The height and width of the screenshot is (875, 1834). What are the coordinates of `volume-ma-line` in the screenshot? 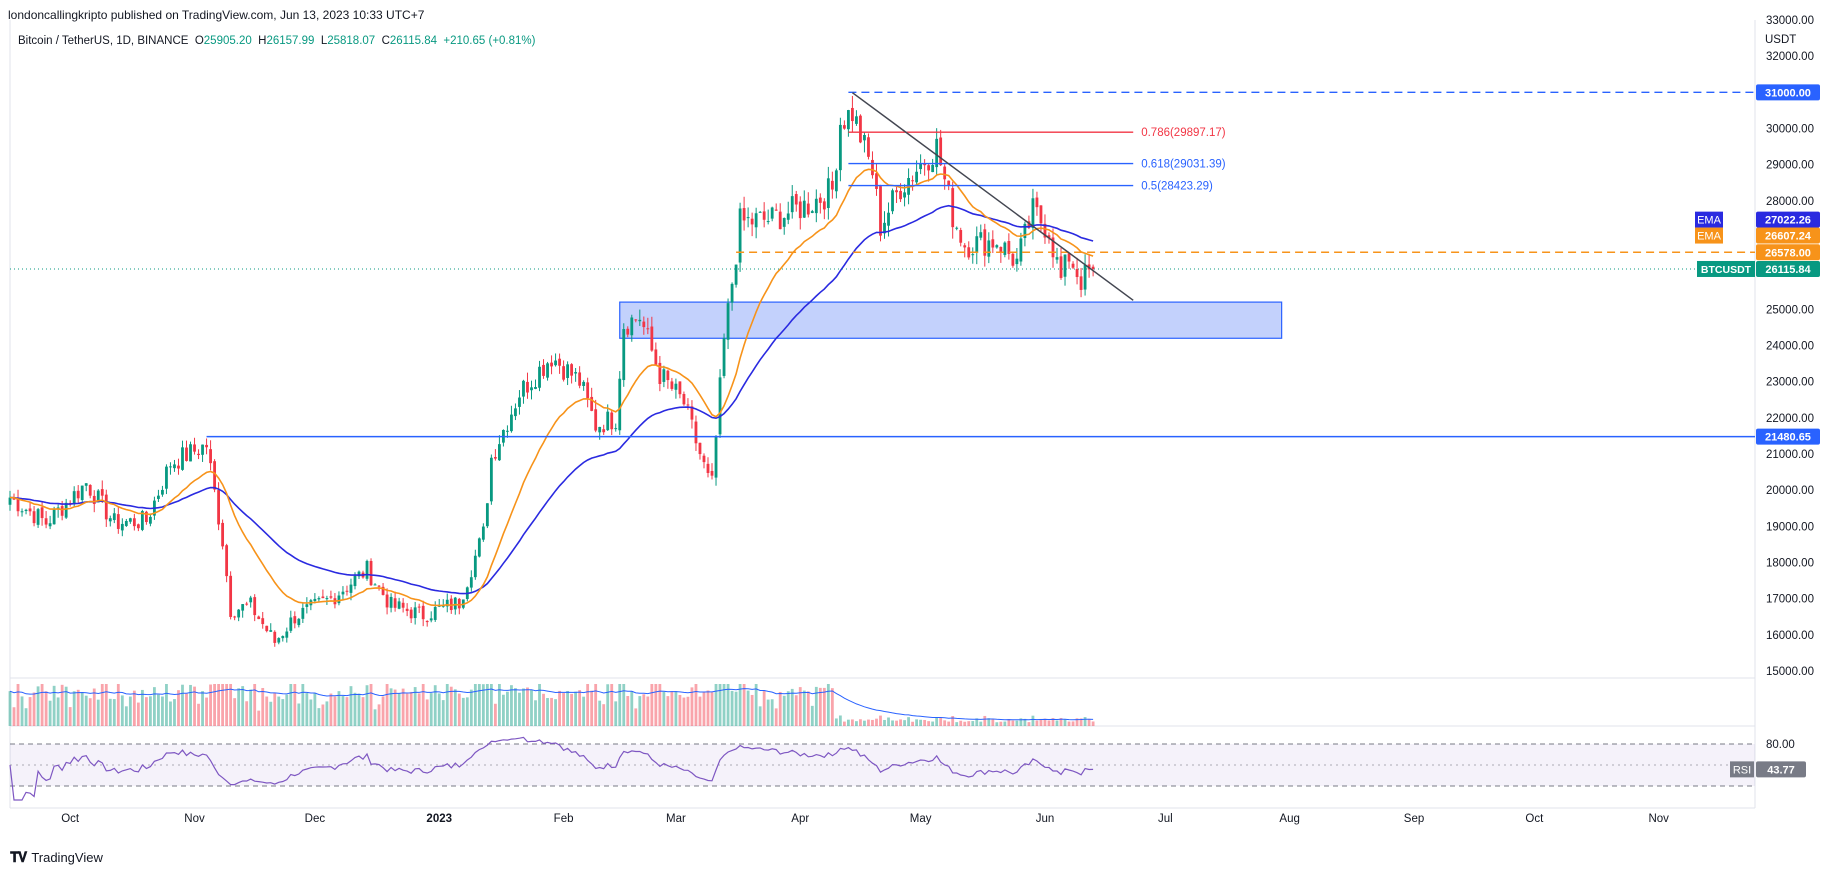 It's located at (551, 704).